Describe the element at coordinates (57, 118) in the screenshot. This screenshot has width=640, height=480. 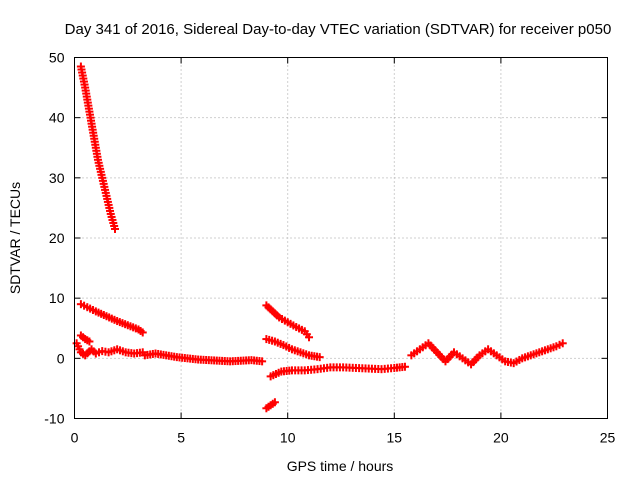
I see `y-tick-label: 40` at that location.